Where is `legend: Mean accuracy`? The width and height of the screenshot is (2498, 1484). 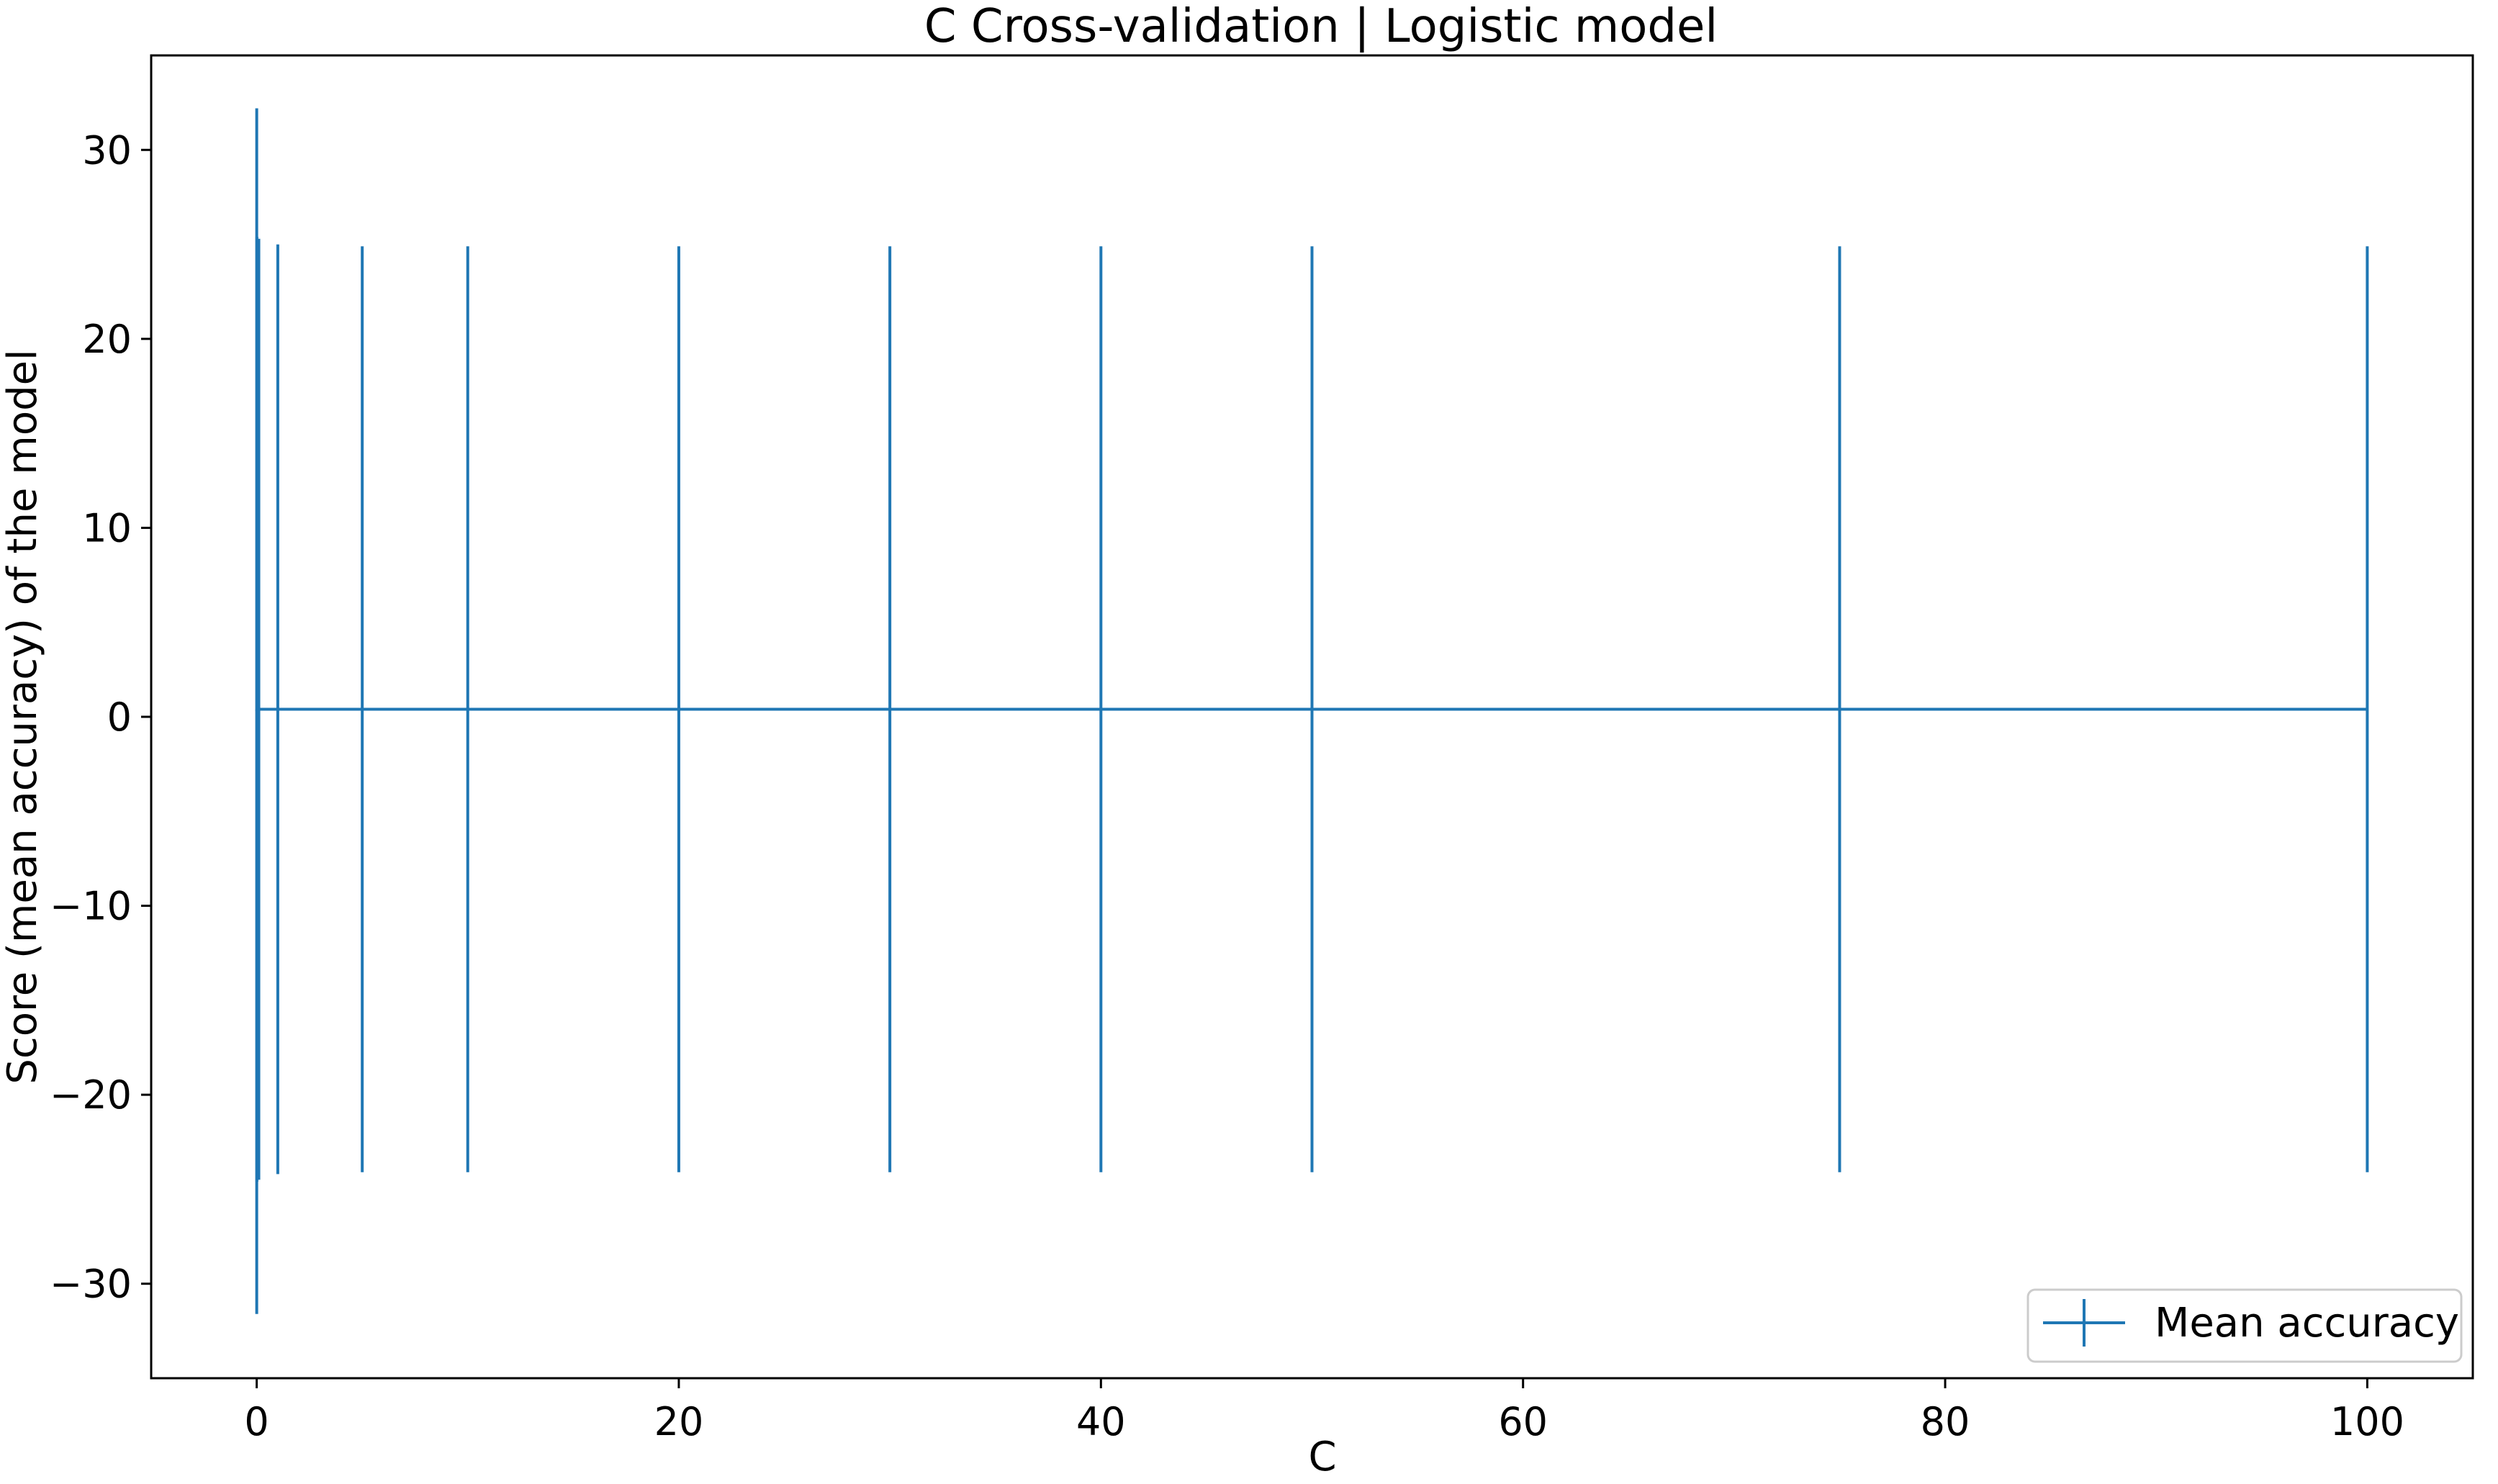
legend: Mean accuracy is located at coordinates (2244, 1325).